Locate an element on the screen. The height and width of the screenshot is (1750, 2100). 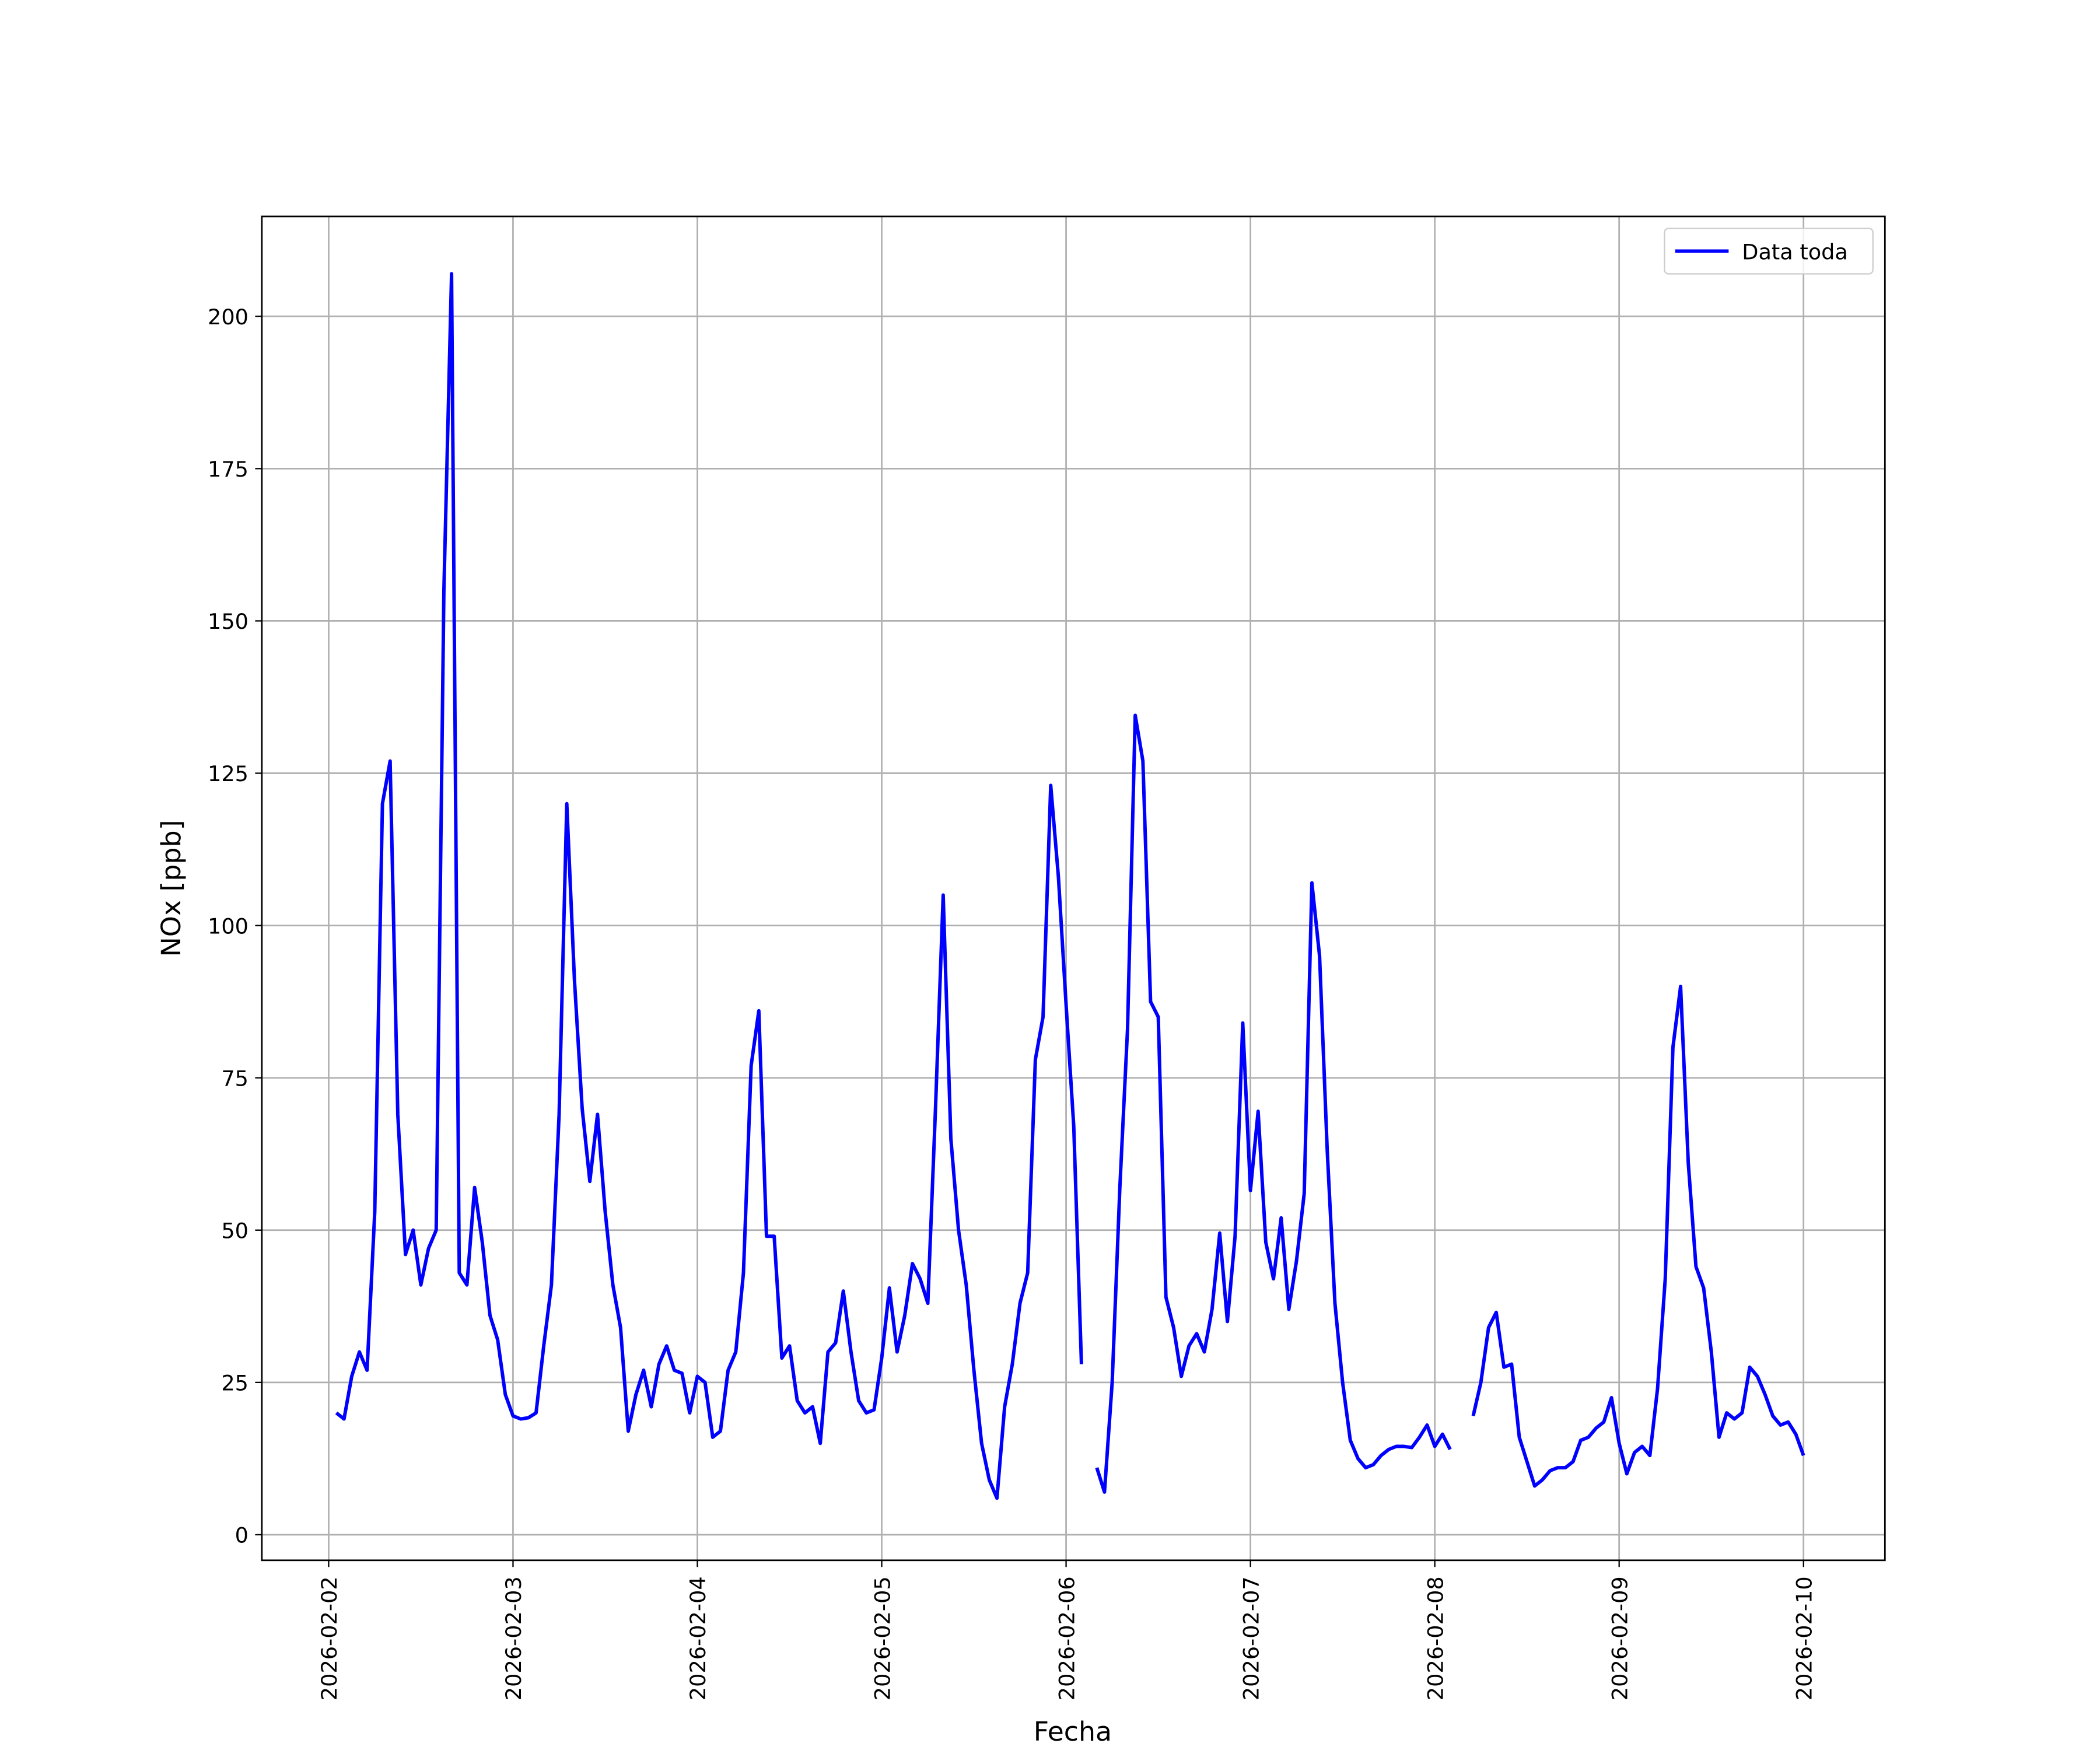
y-tick-label: 100 is located at coordinates (228, 926).